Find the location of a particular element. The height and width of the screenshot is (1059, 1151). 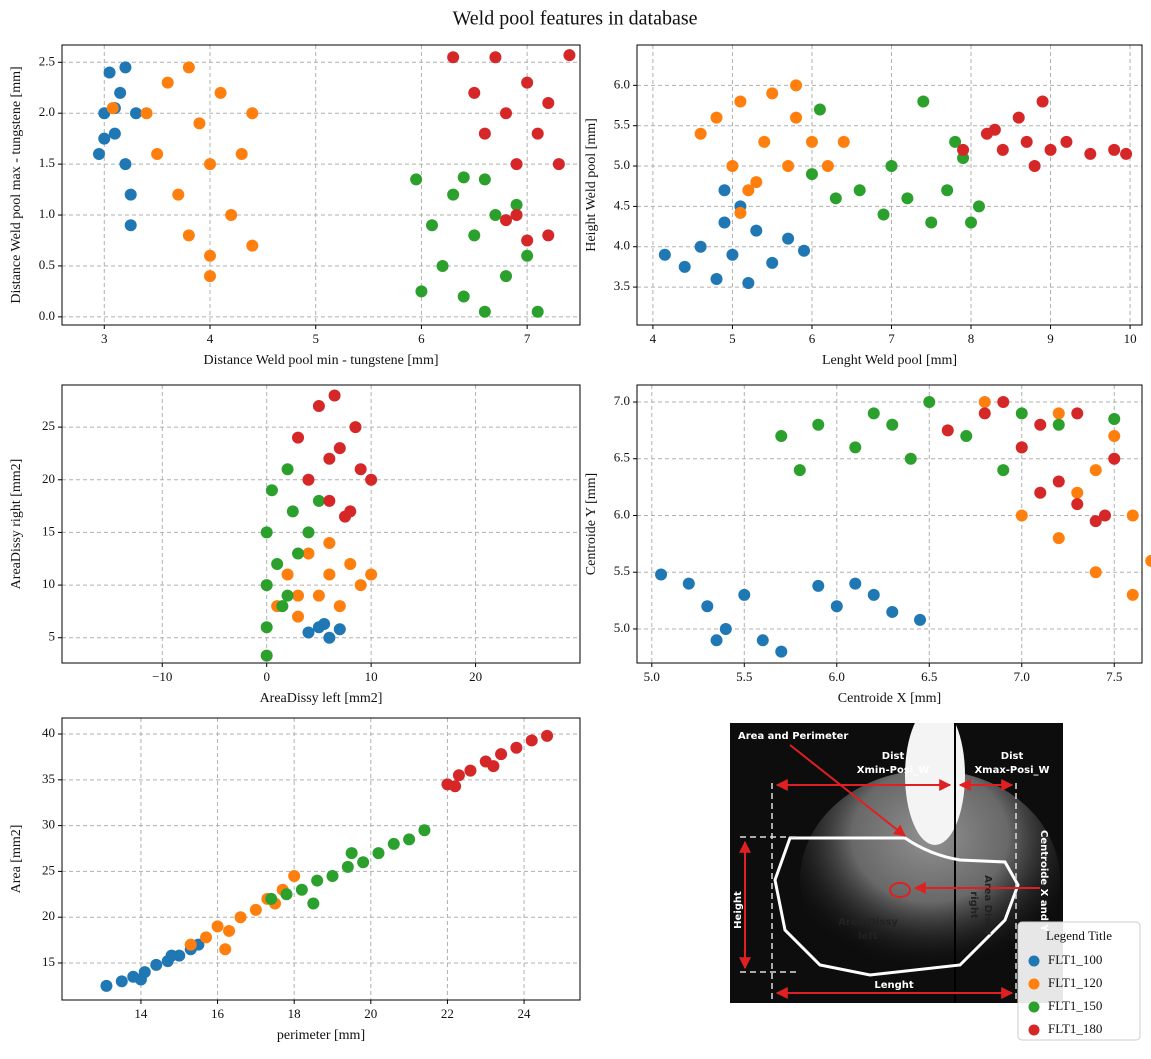

diagram-label: Xmax-Posi_W is located at coordinates (1011, 770).